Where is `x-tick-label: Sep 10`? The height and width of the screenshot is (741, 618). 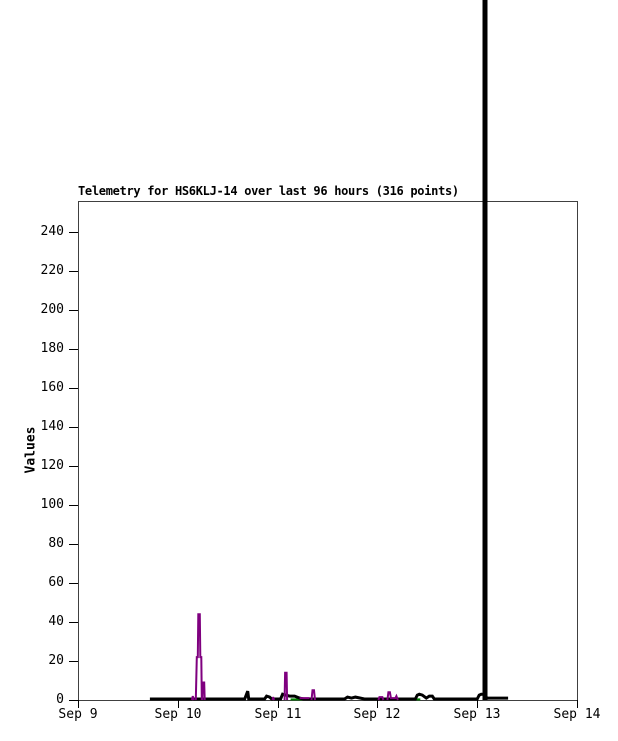
x-tick-label: Sep 10 is located at coordinates (178, 714).